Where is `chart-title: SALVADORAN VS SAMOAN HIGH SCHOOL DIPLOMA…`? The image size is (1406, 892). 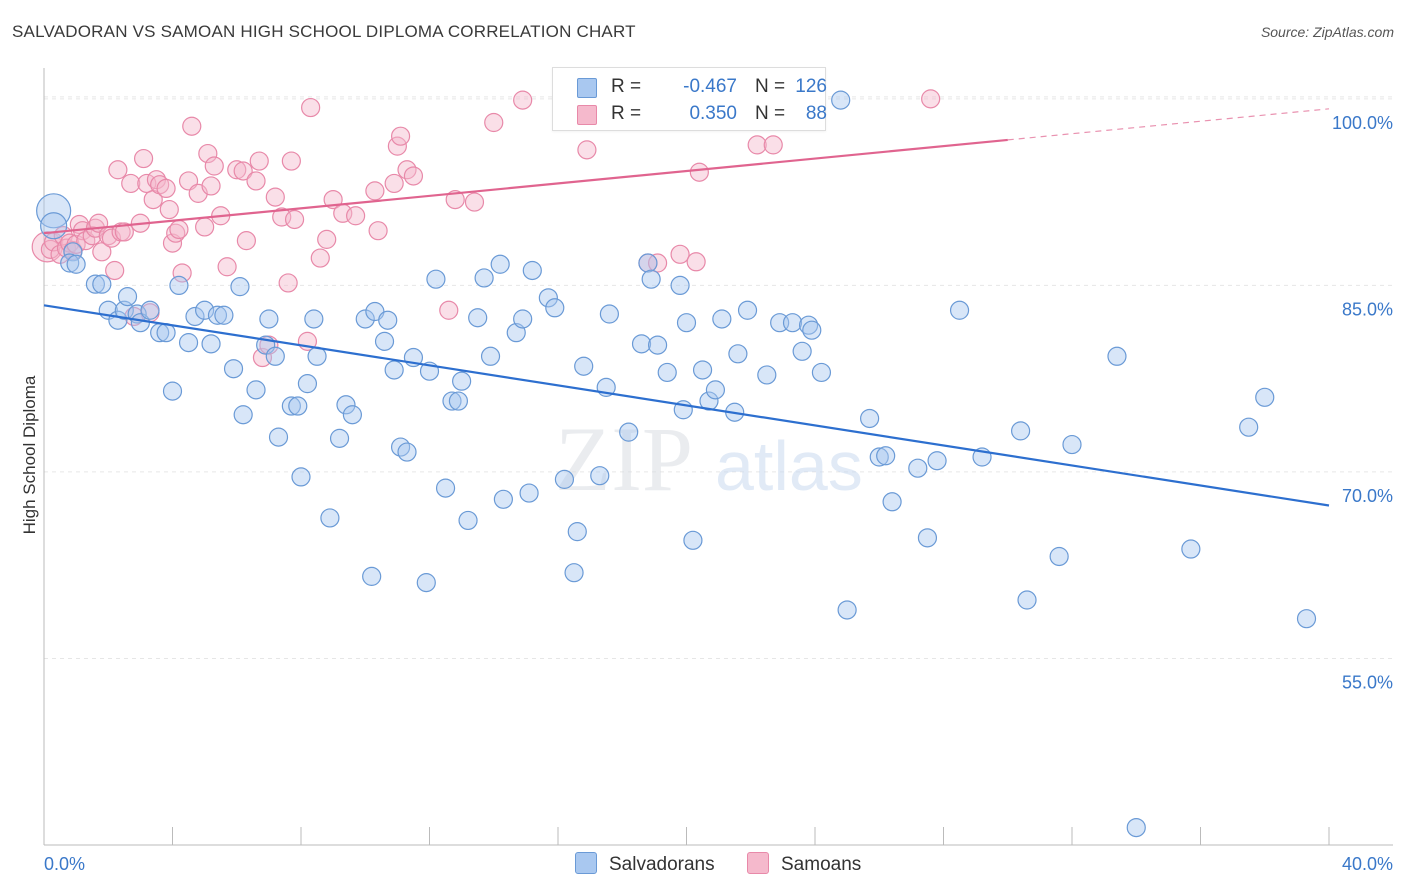 chart-title: SALVADORAN VS SAMOAN HIGH SCHOOL DIPLOMA… is located at coordinates (324, 31).